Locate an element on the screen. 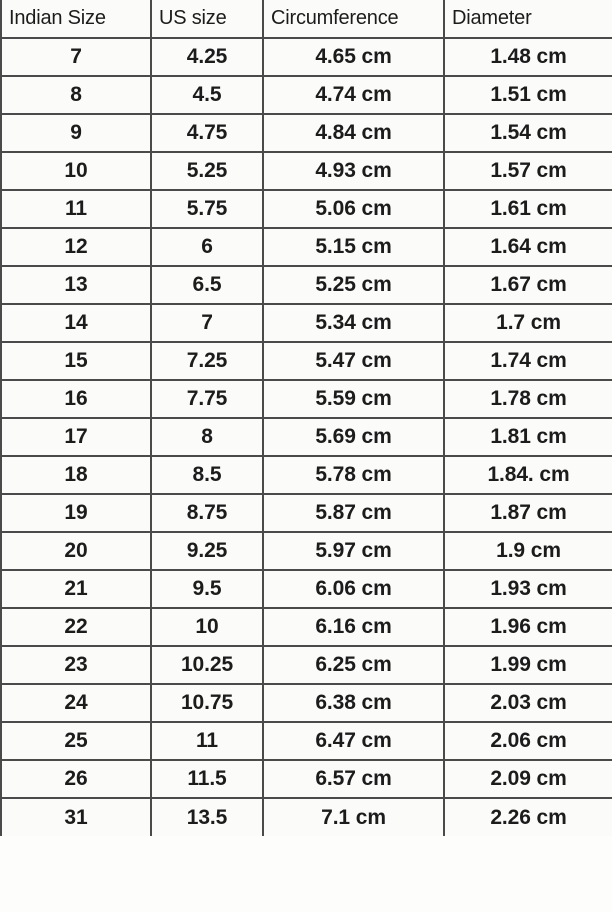 Image resolution: width=612 pixels, height=912 pixels. cell-circumference: 4.65 cm is located at coordinates (354, 57).